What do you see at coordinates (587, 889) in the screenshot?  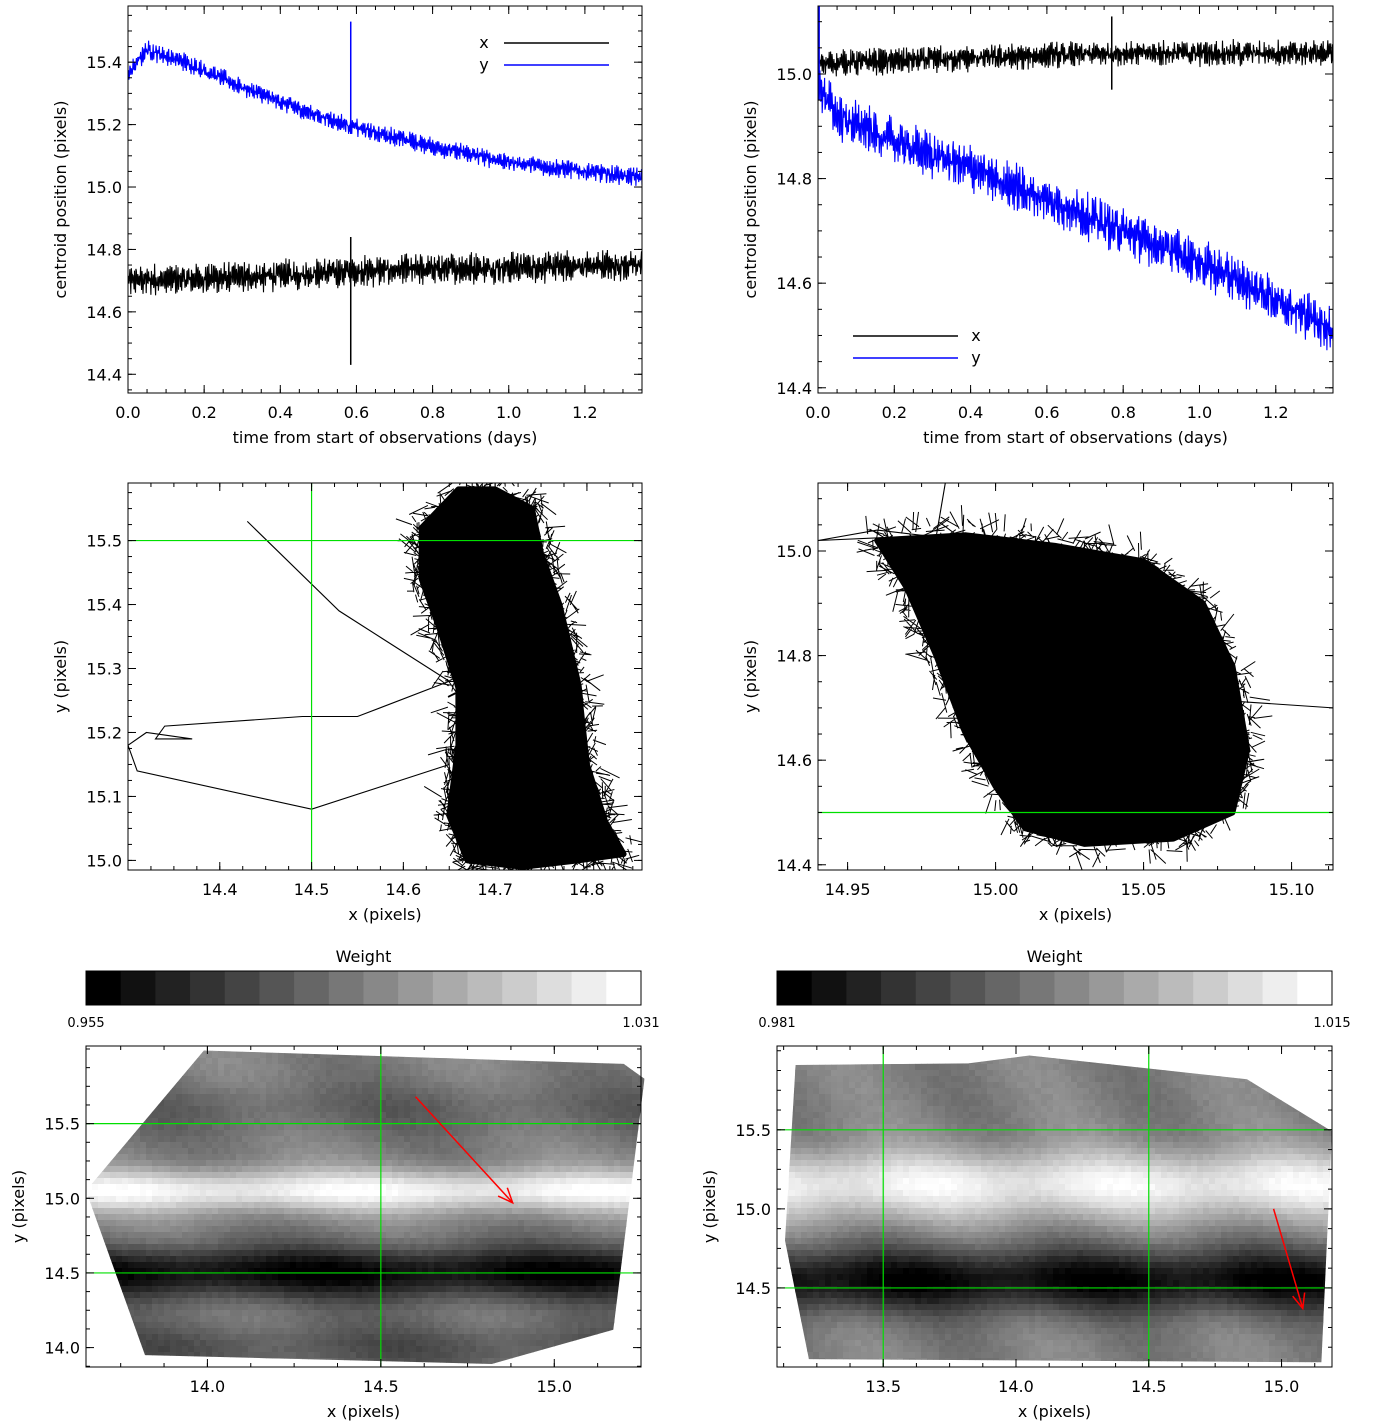 I see `x-tick-label: 14.8` at bounding box center [587, 889].